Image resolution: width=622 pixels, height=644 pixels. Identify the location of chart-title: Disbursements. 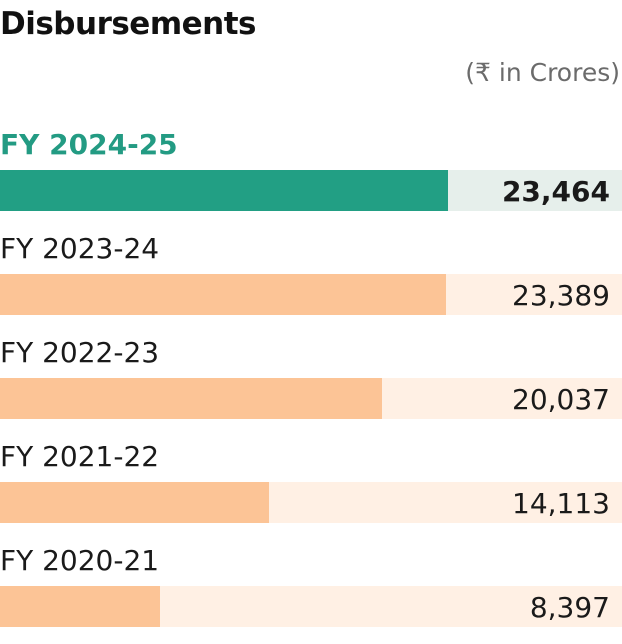
(128, 24).